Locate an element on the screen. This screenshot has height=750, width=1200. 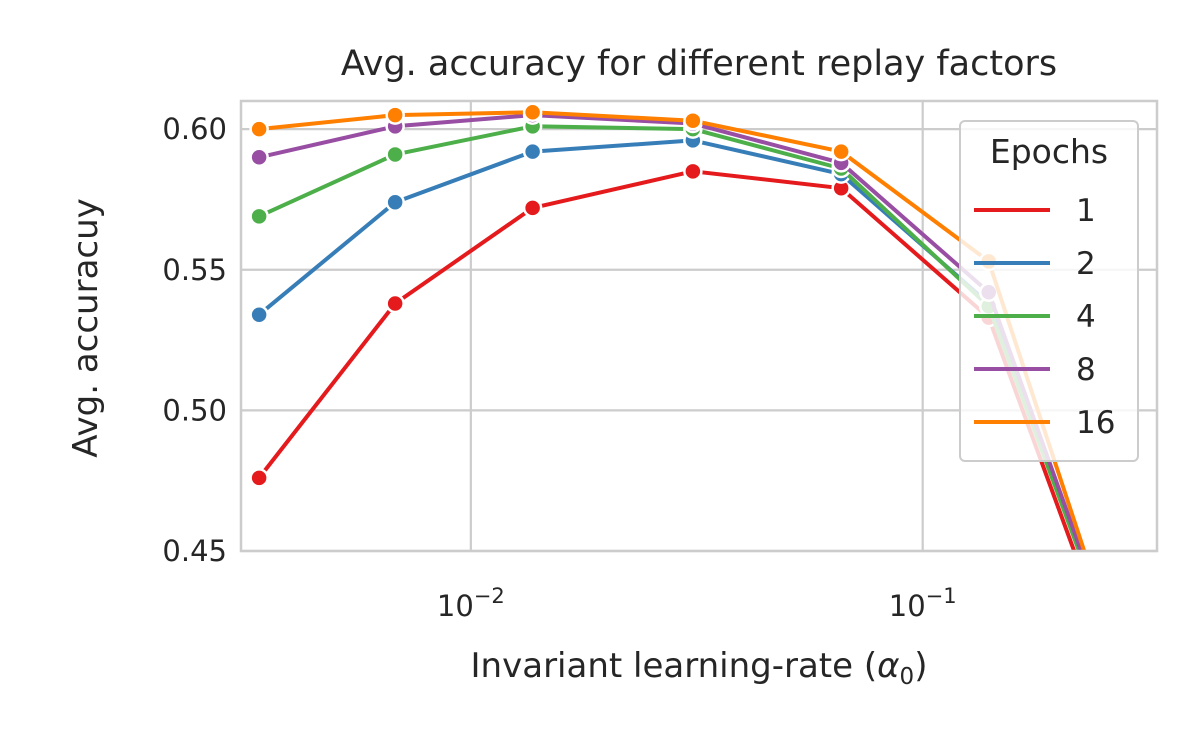
y-tick-label: 0.50 is located at coordinates (194, 410).